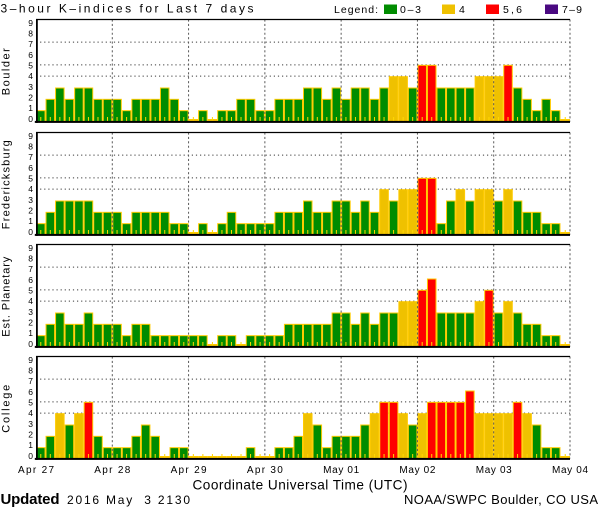 Image resolution: width=600 pixels, height=515 pixels. Describe the element at coordinates (30, 499) in the screenshot. I see `svg-text: Updated` at that location.